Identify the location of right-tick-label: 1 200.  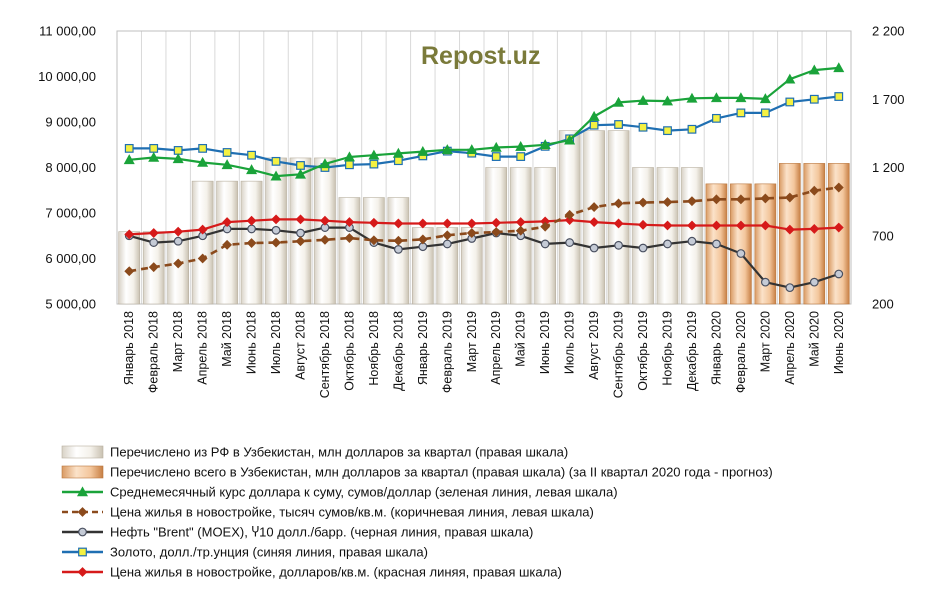
(888, 167).